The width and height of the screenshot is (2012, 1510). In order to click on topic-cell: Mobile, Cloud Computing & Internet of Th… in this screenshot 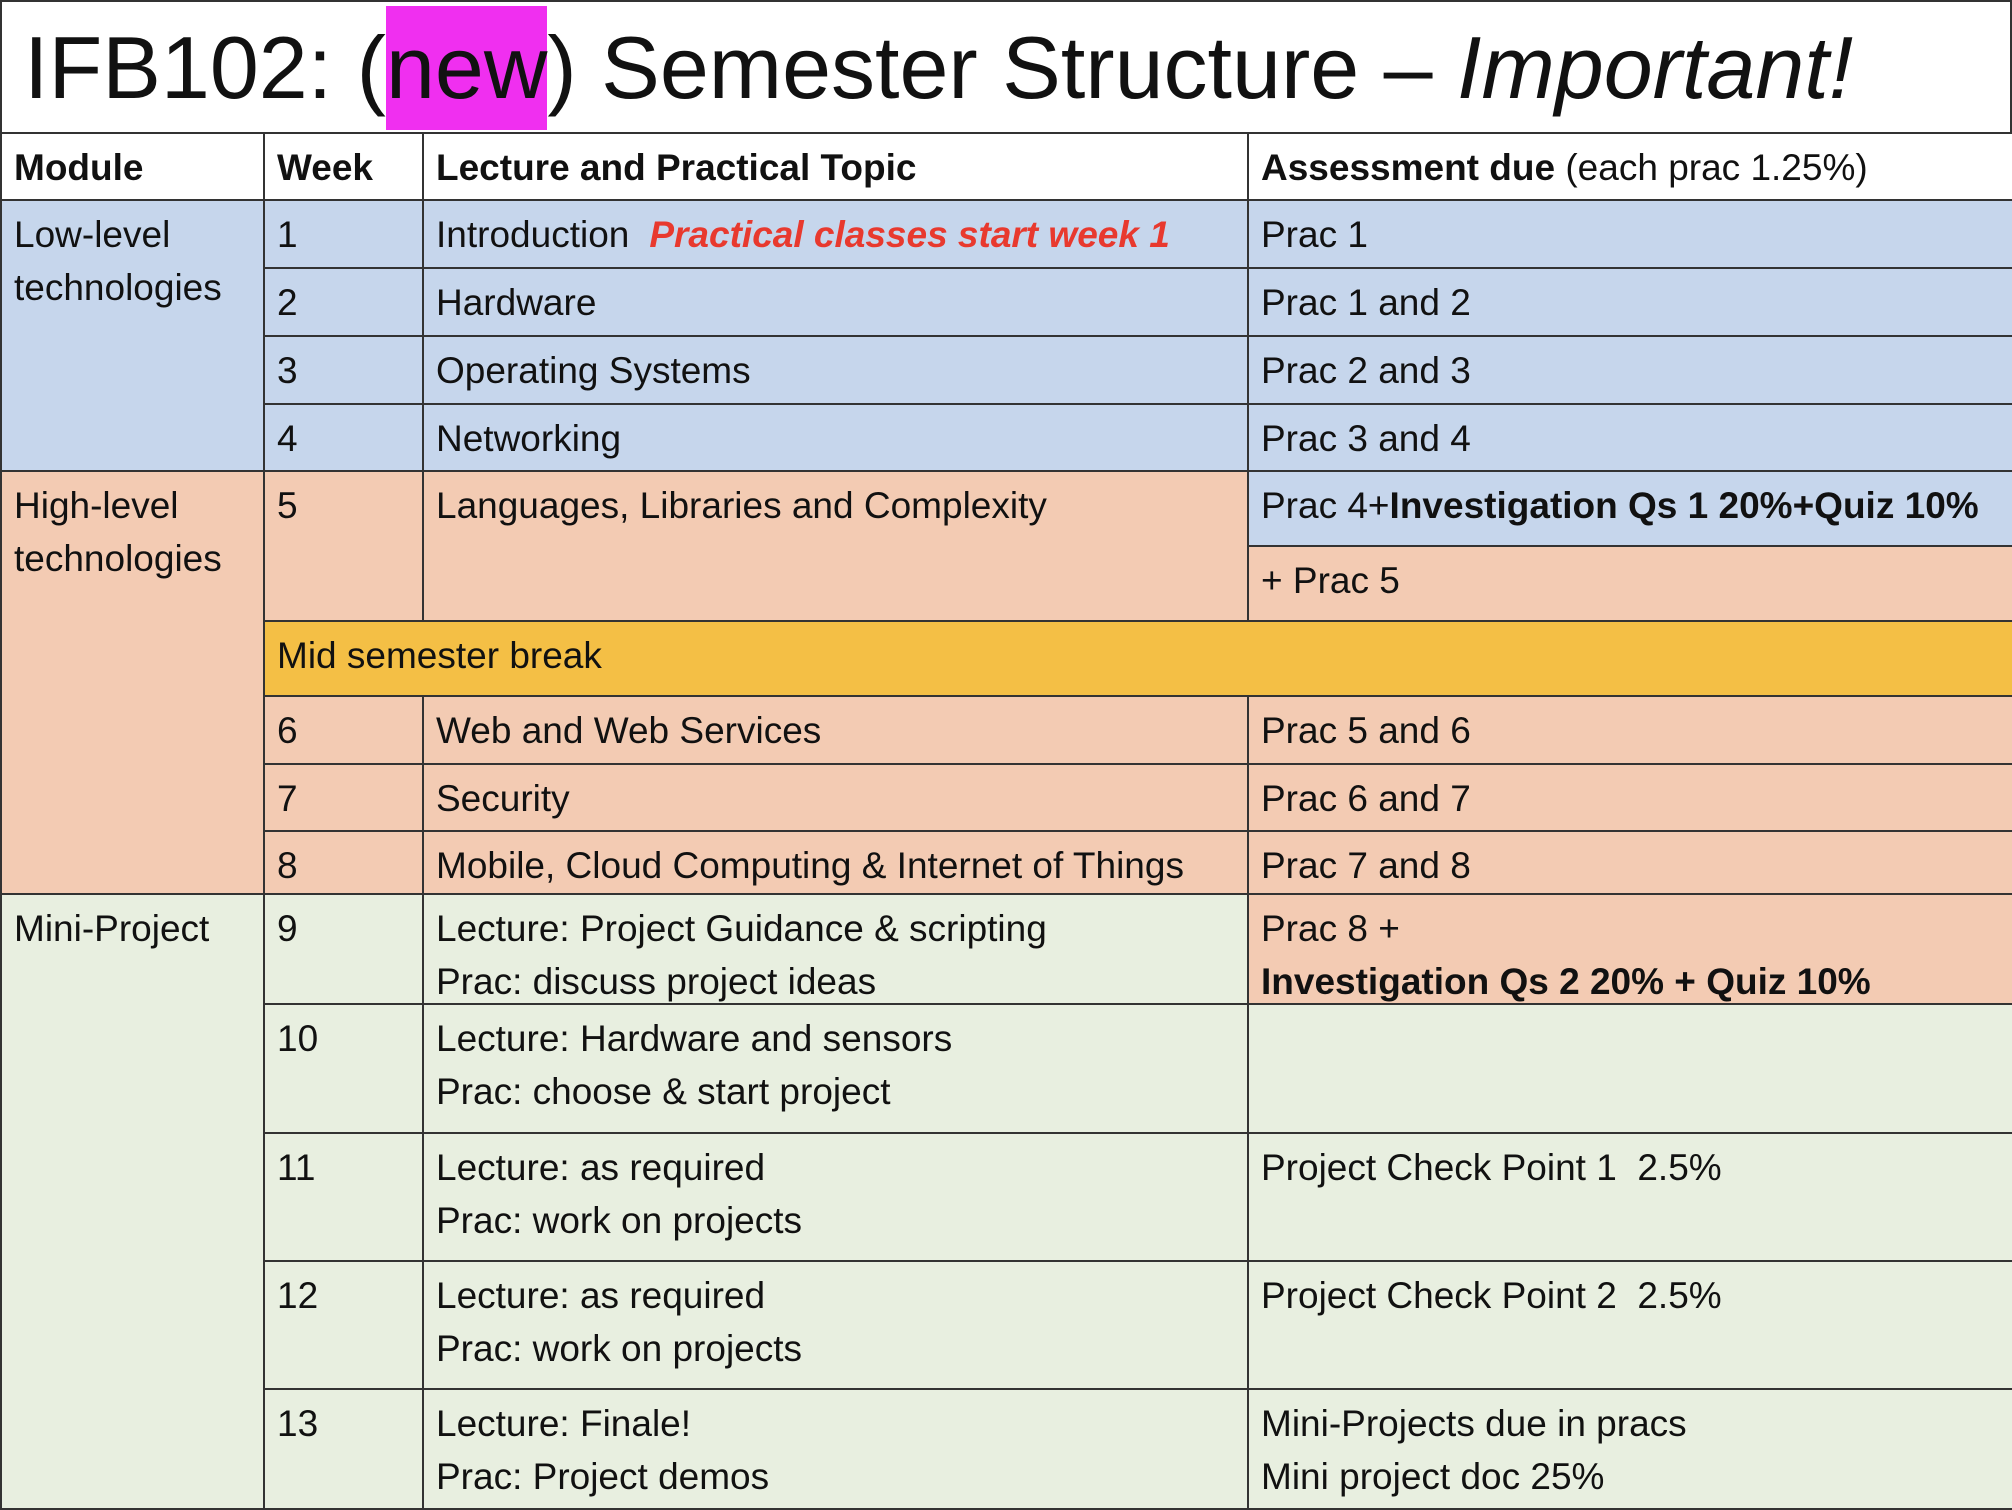, I will do `click(835, 862)`.